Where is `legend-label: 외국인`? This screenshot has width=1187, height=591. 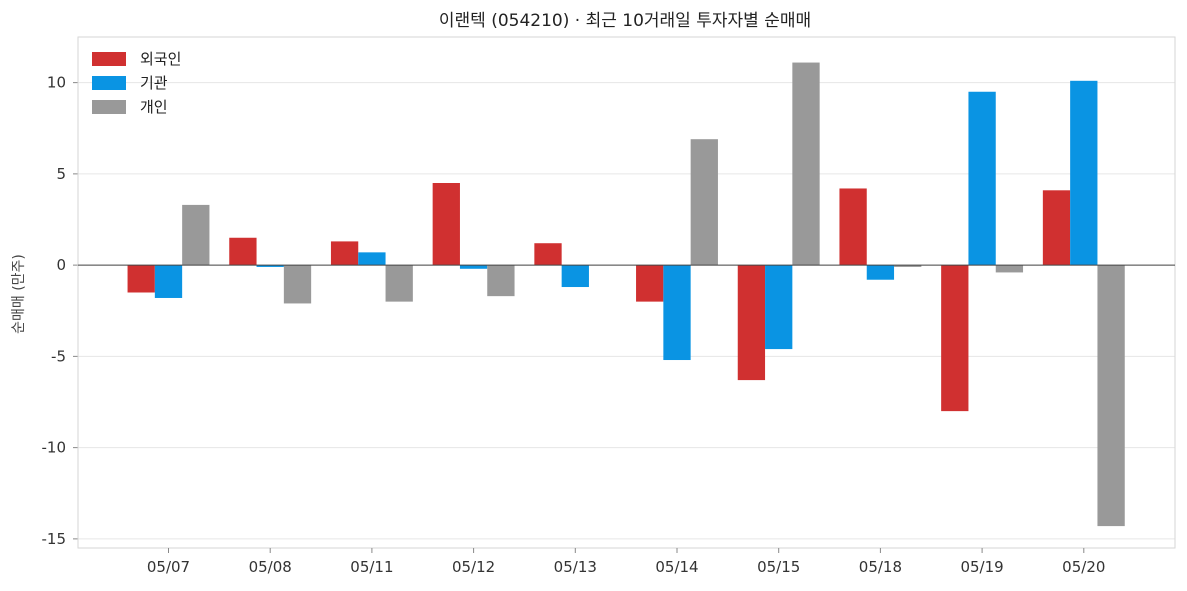 legend-label: 외국인 is located at coordinates (160, 59).